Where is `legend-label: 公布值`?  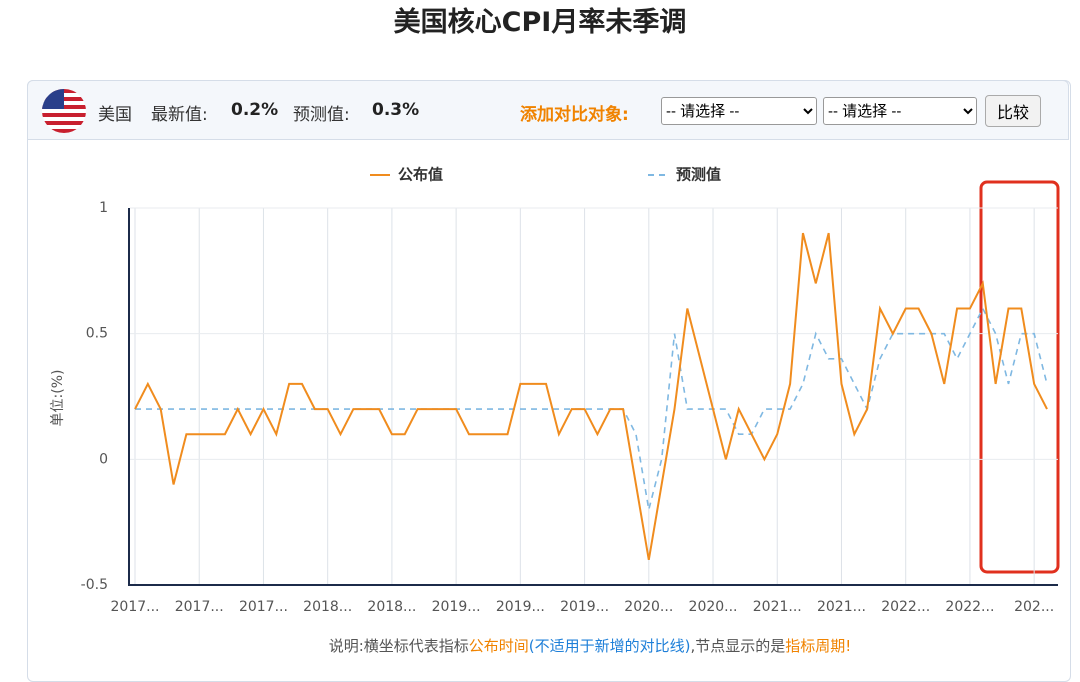
legend-label: 公布值 is located at coordinates (420, 175).